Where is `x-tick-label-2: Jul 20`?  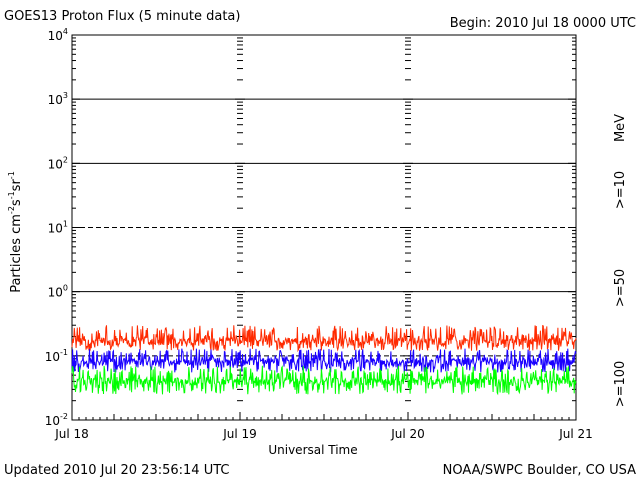 x-tick-label-2: Jul 20 is located at coordinates (407, 434).